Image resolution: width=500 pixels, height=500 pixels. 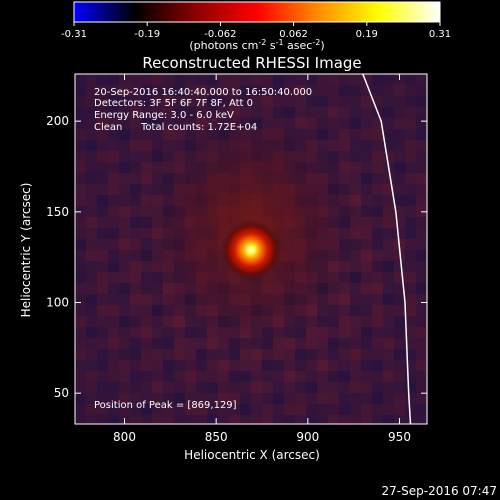 What do you see at coordinates (57, 121) in the screenshot?
I see `y-tick-label: 200` at bounding box center [57, 121].